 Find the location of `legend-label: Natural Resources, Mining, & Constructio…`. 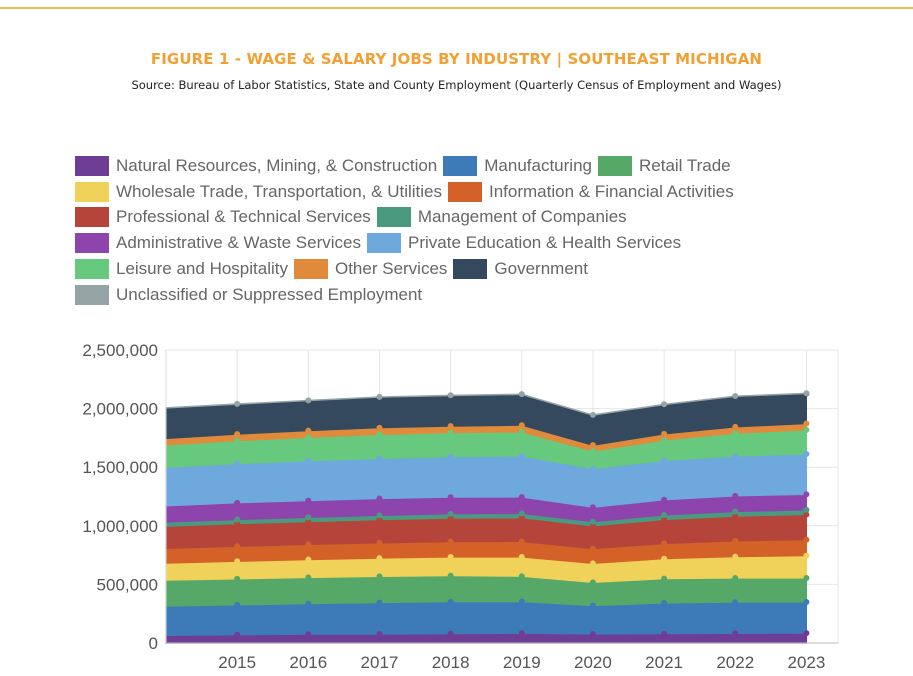

legend-label: Natural Resources, Mining, & Constructio… is located at coordinates (277, 165).